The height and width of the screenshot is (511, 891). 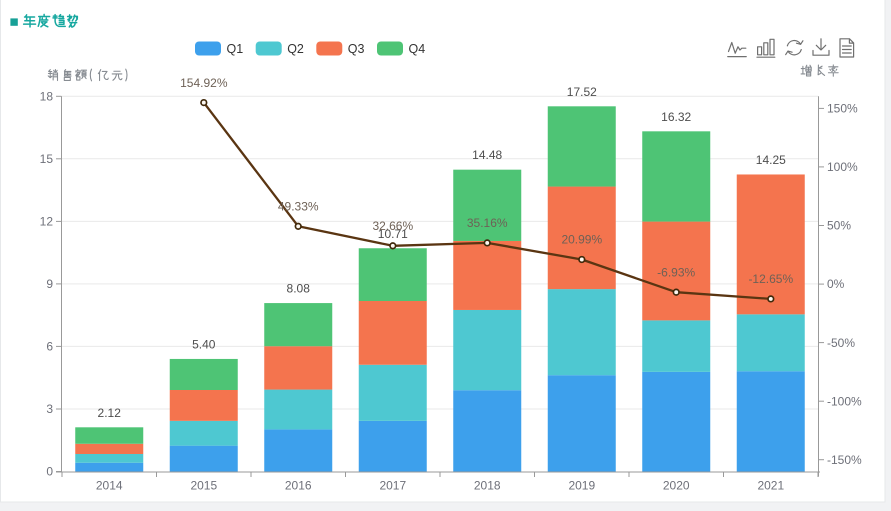 I want to click on svg-text: 2021, so click(x=770, y=486).